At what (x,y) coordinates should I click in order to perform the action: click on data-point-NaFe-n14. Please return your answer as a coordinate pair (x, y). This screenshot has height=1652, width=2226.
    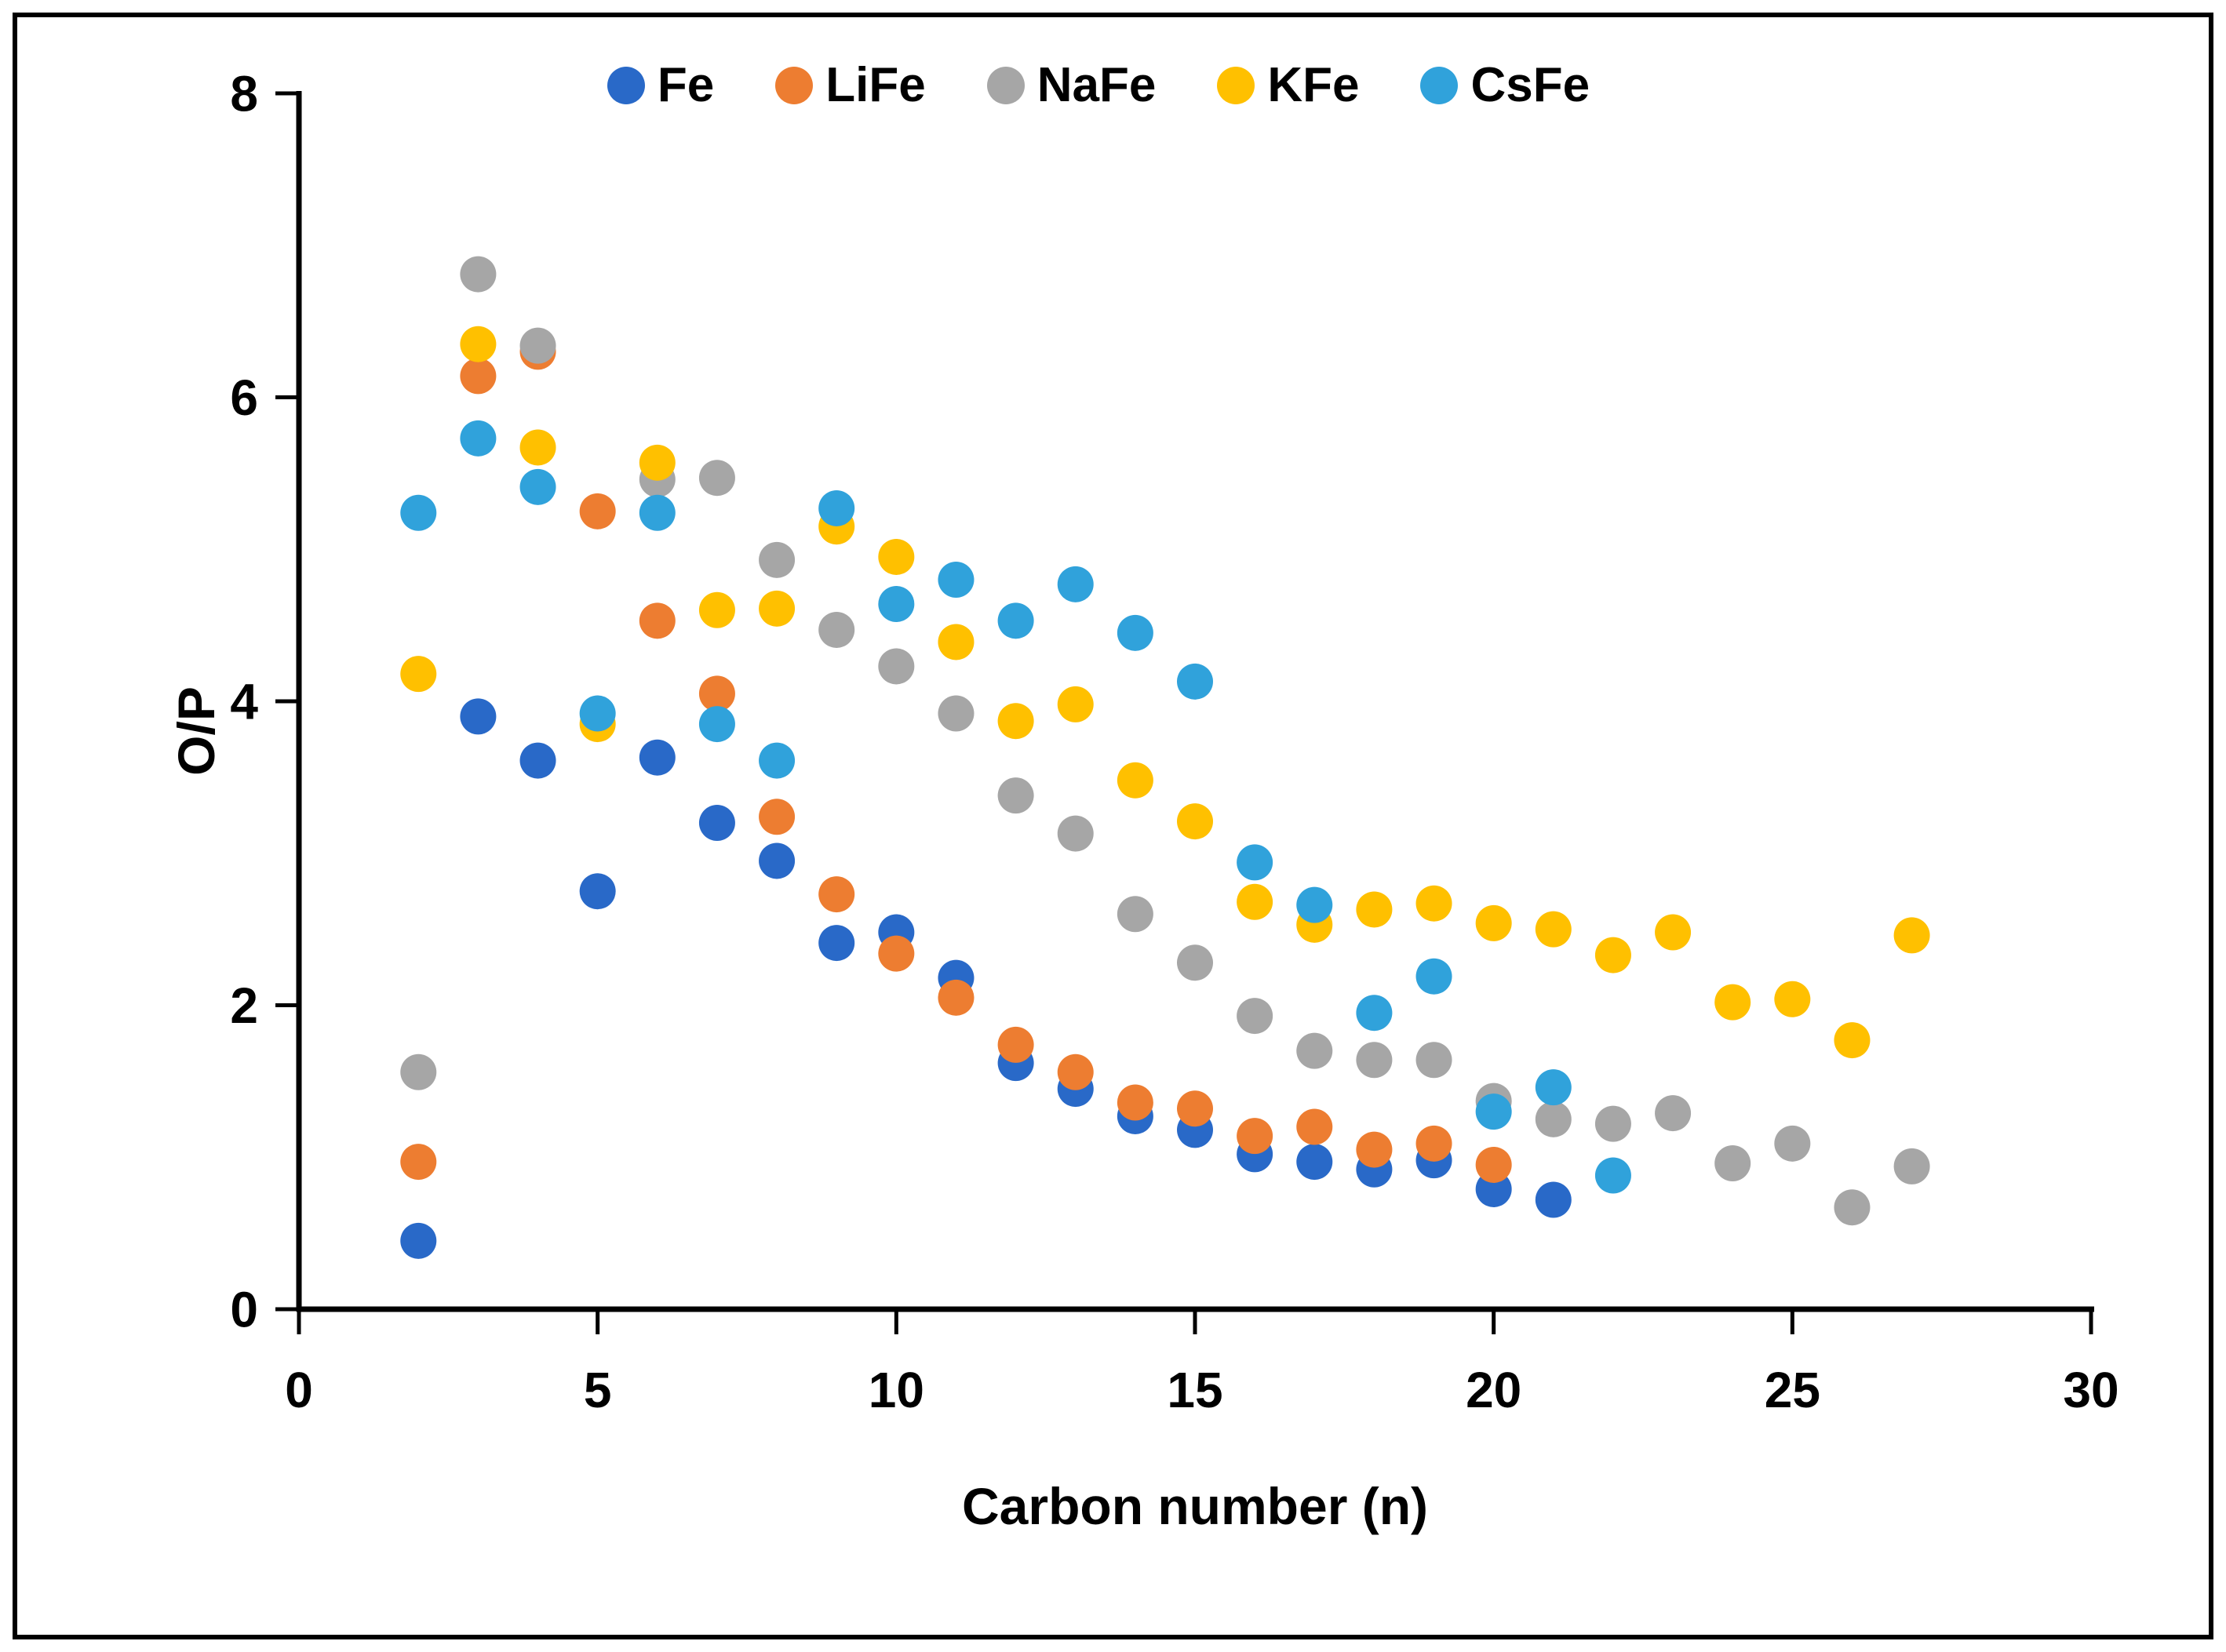
    Looking at the image, I should click on (1135, 915).